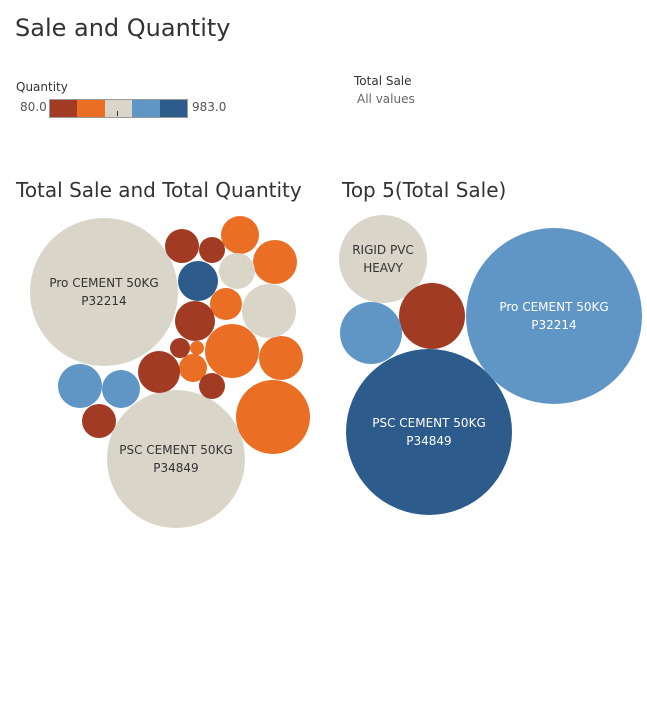 This screenshot has width=647, height=717. Describe the element at coordinates (383, 250) in the screenshot. I see `bubble-label-line: RIGID PVC` at that location.